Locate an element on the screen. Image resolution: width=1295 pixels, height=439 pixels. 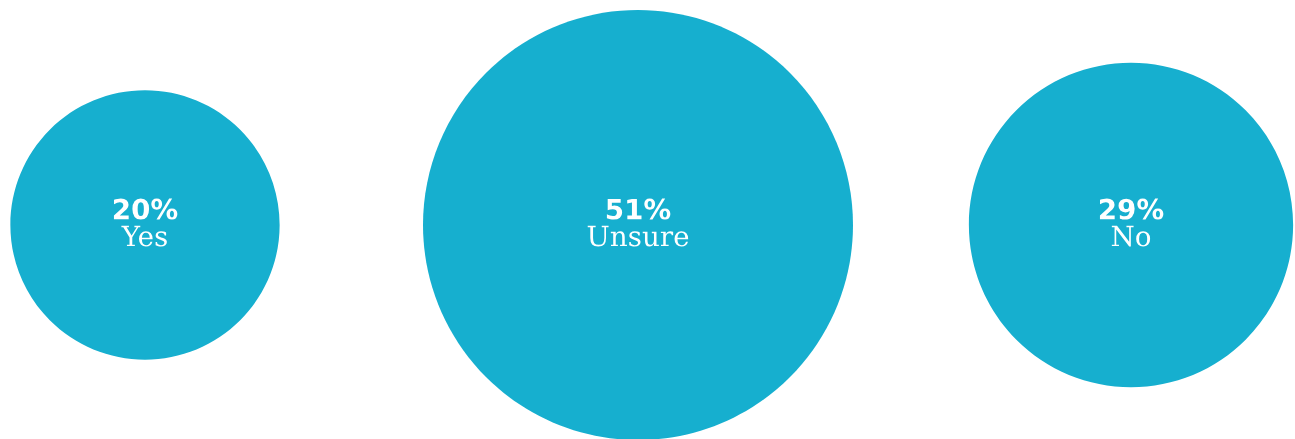
category-label: Unsure is located at coordinates (638, 236).